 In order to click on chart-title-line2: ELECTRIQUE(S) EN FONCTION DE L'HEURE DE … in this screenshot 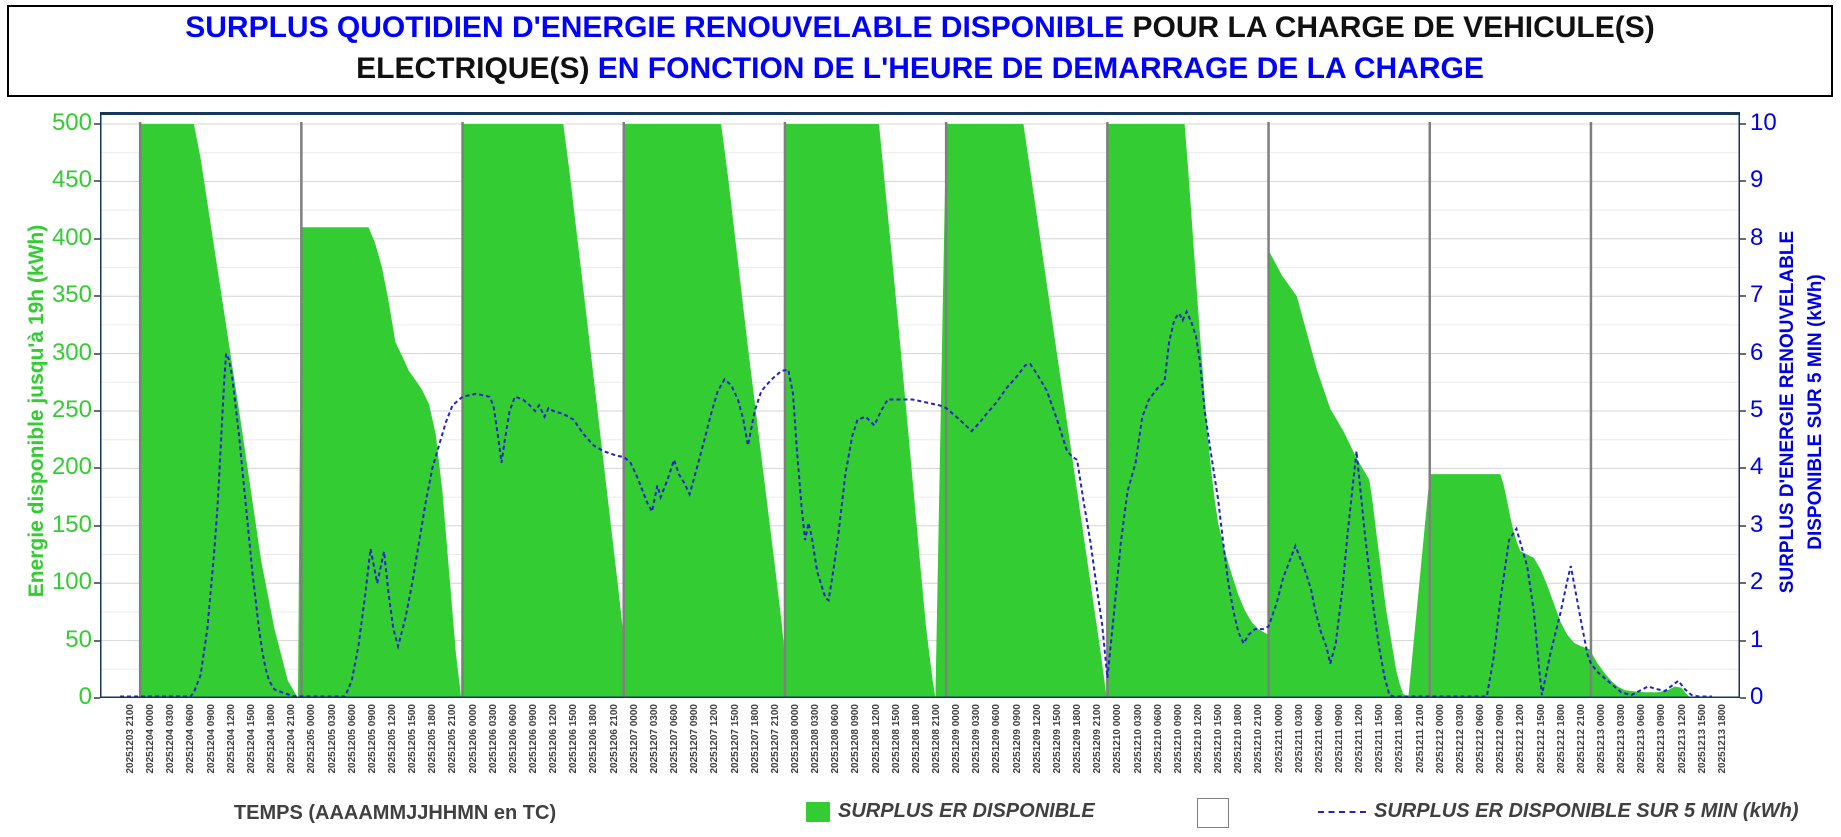, I will do `click(920, 68)`.